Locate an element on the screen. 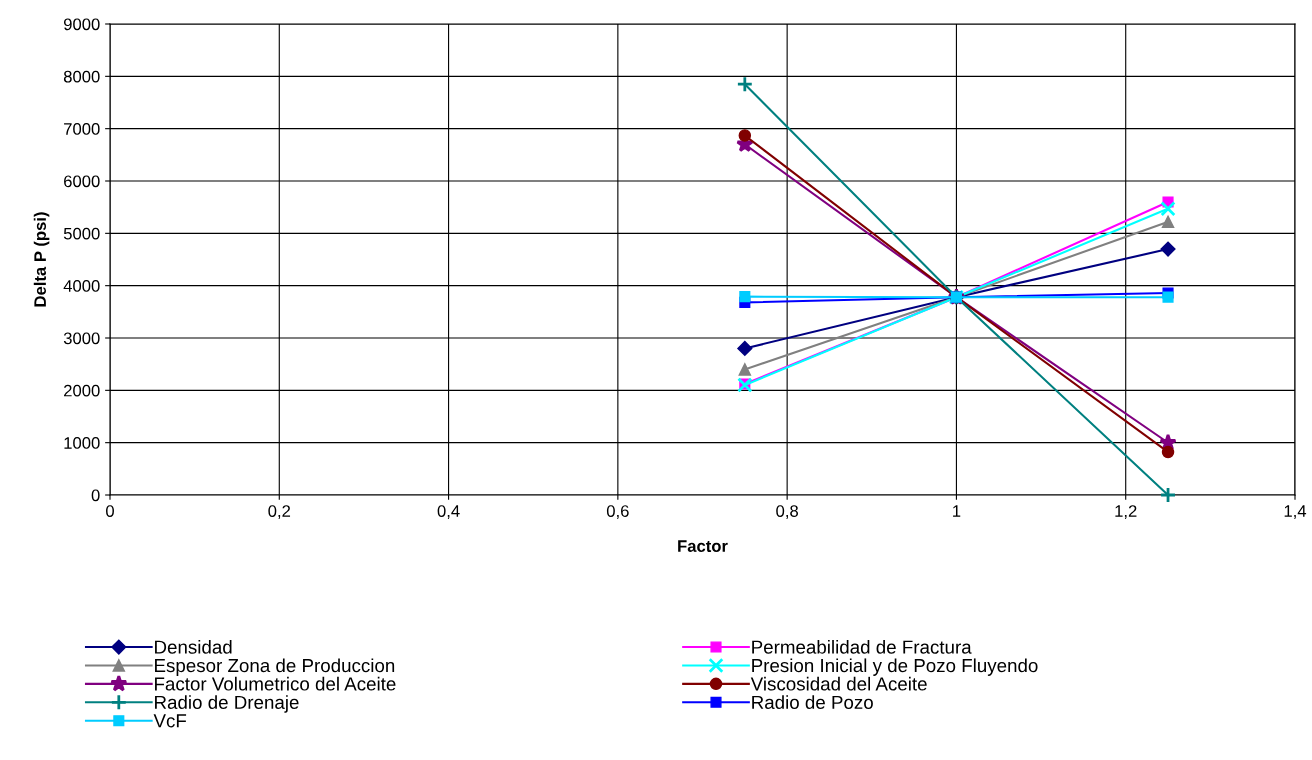 The image size is (1312, 760). y-tick-label: 5000 is located at coordinates (81, 233).